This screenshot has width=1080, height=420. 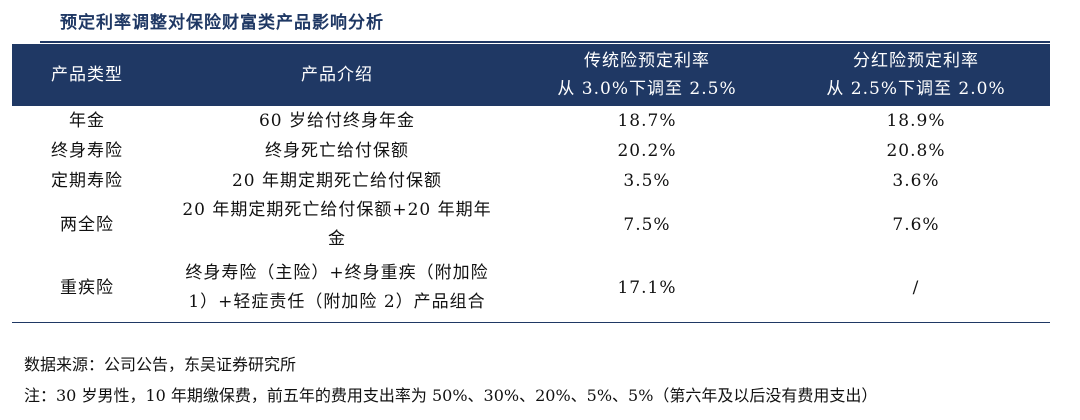 I want to click on cell-product-intro: 20 年期定期死亡给付保额, so click(x=337, y=181).